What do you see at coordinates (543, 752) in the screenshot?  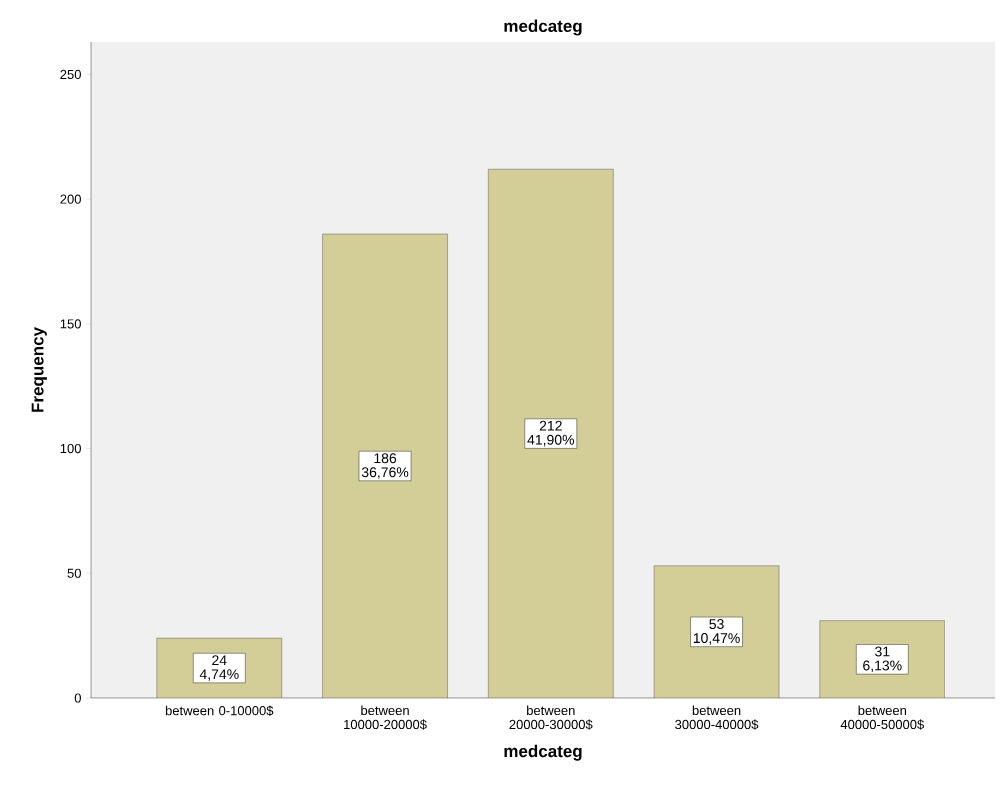 I see `x-axis-title: medcateg` at bounding box center [543, 752].